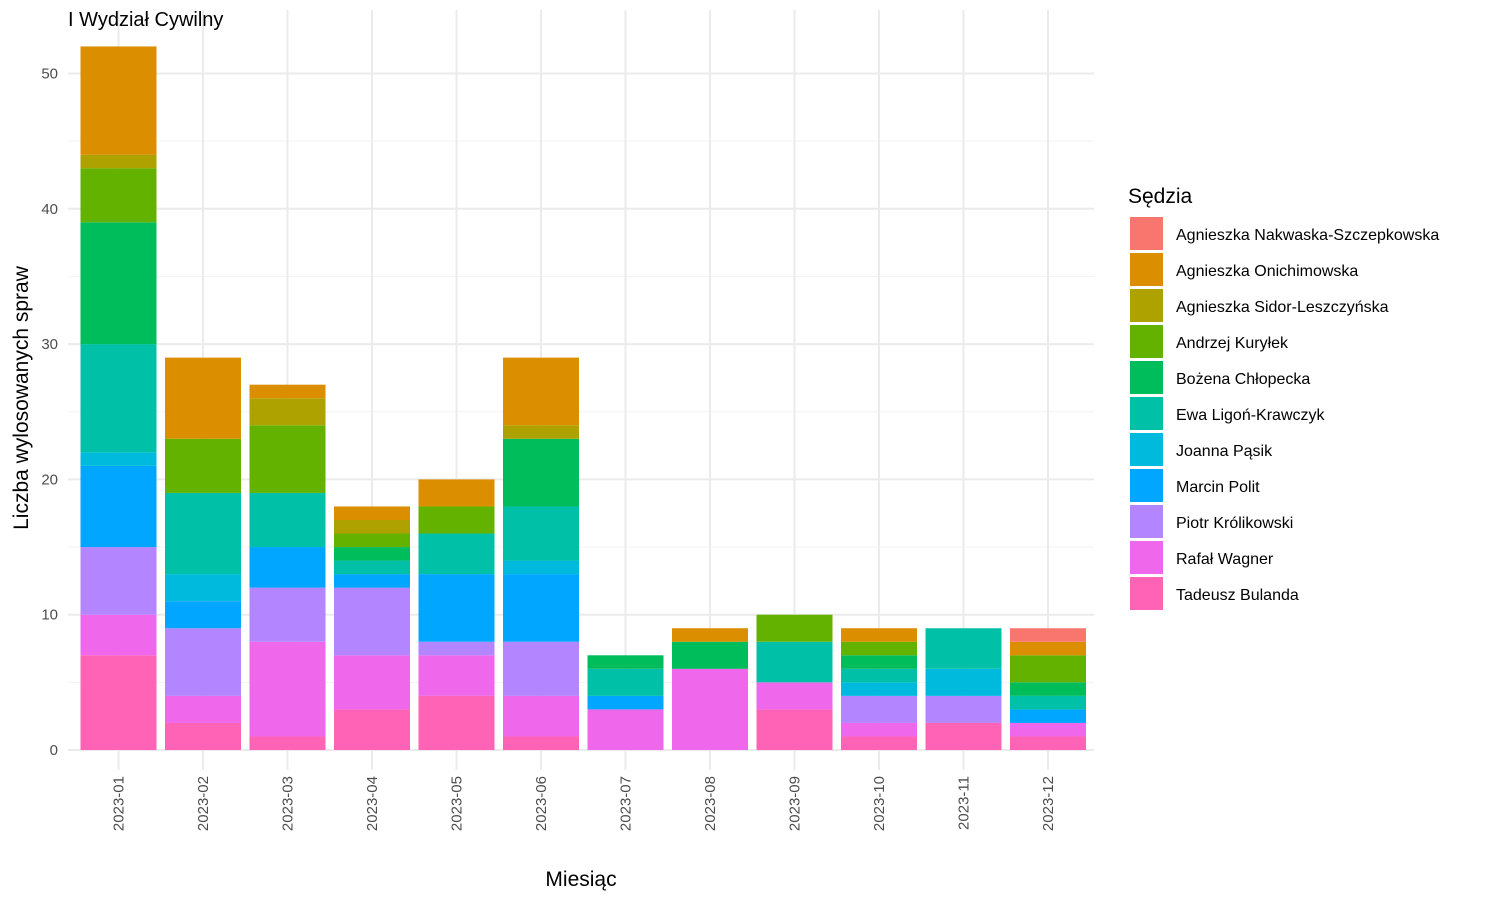 Image resolution: width=1500 pixels, height=900 pixels. Describe the element at coordinates (1224, 451) in the screenshot. I see `legend-label: Joanna Pąsik` at that location.